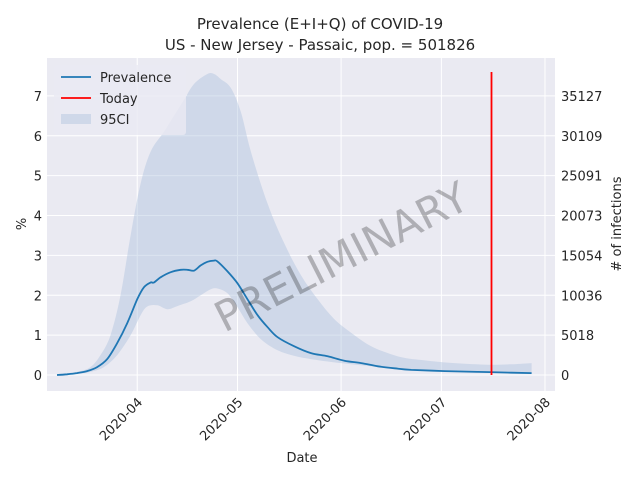 This screenshot has width=640, height=480. Describe the element at coordinates (135, 78) in the screenshot. I see `legend-prevalence-label: Prevalence` at that location.